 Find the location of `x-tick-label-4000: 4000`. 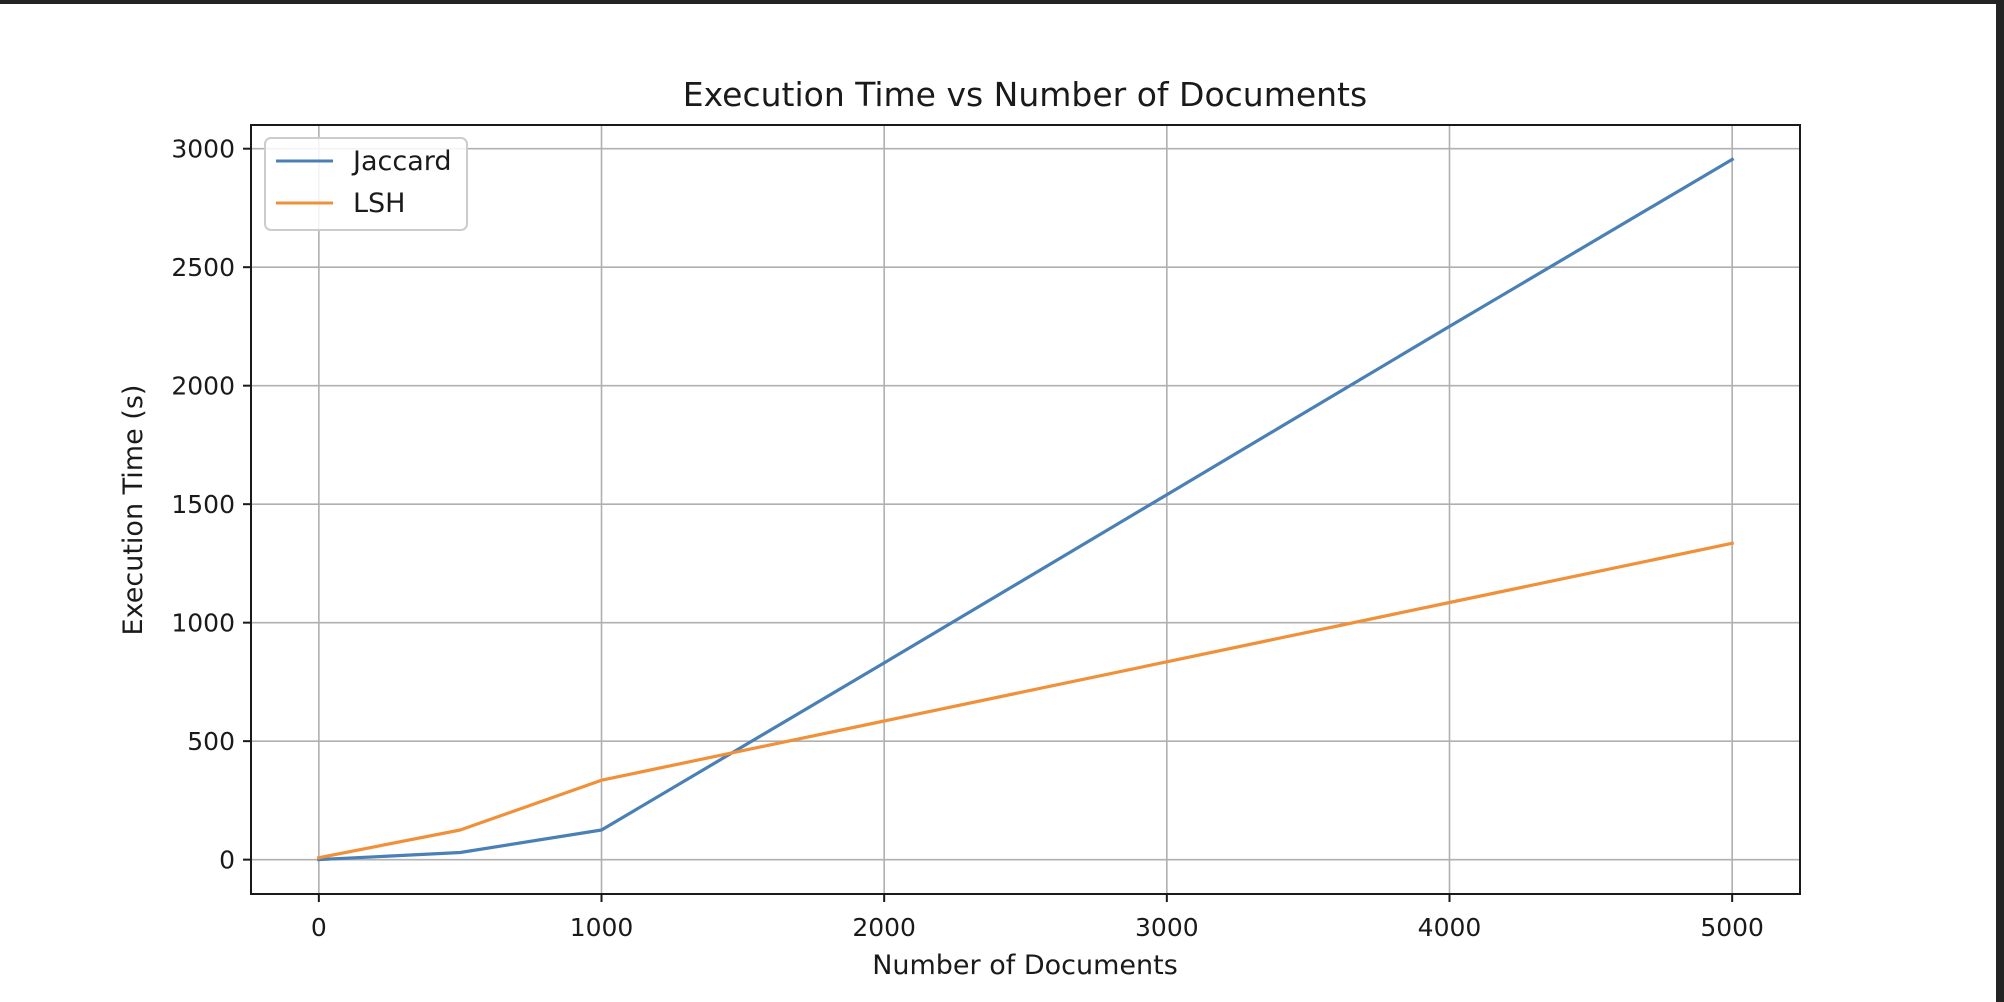

x-tick-label-4000: 4000 is located at coordinates (1450, 927).